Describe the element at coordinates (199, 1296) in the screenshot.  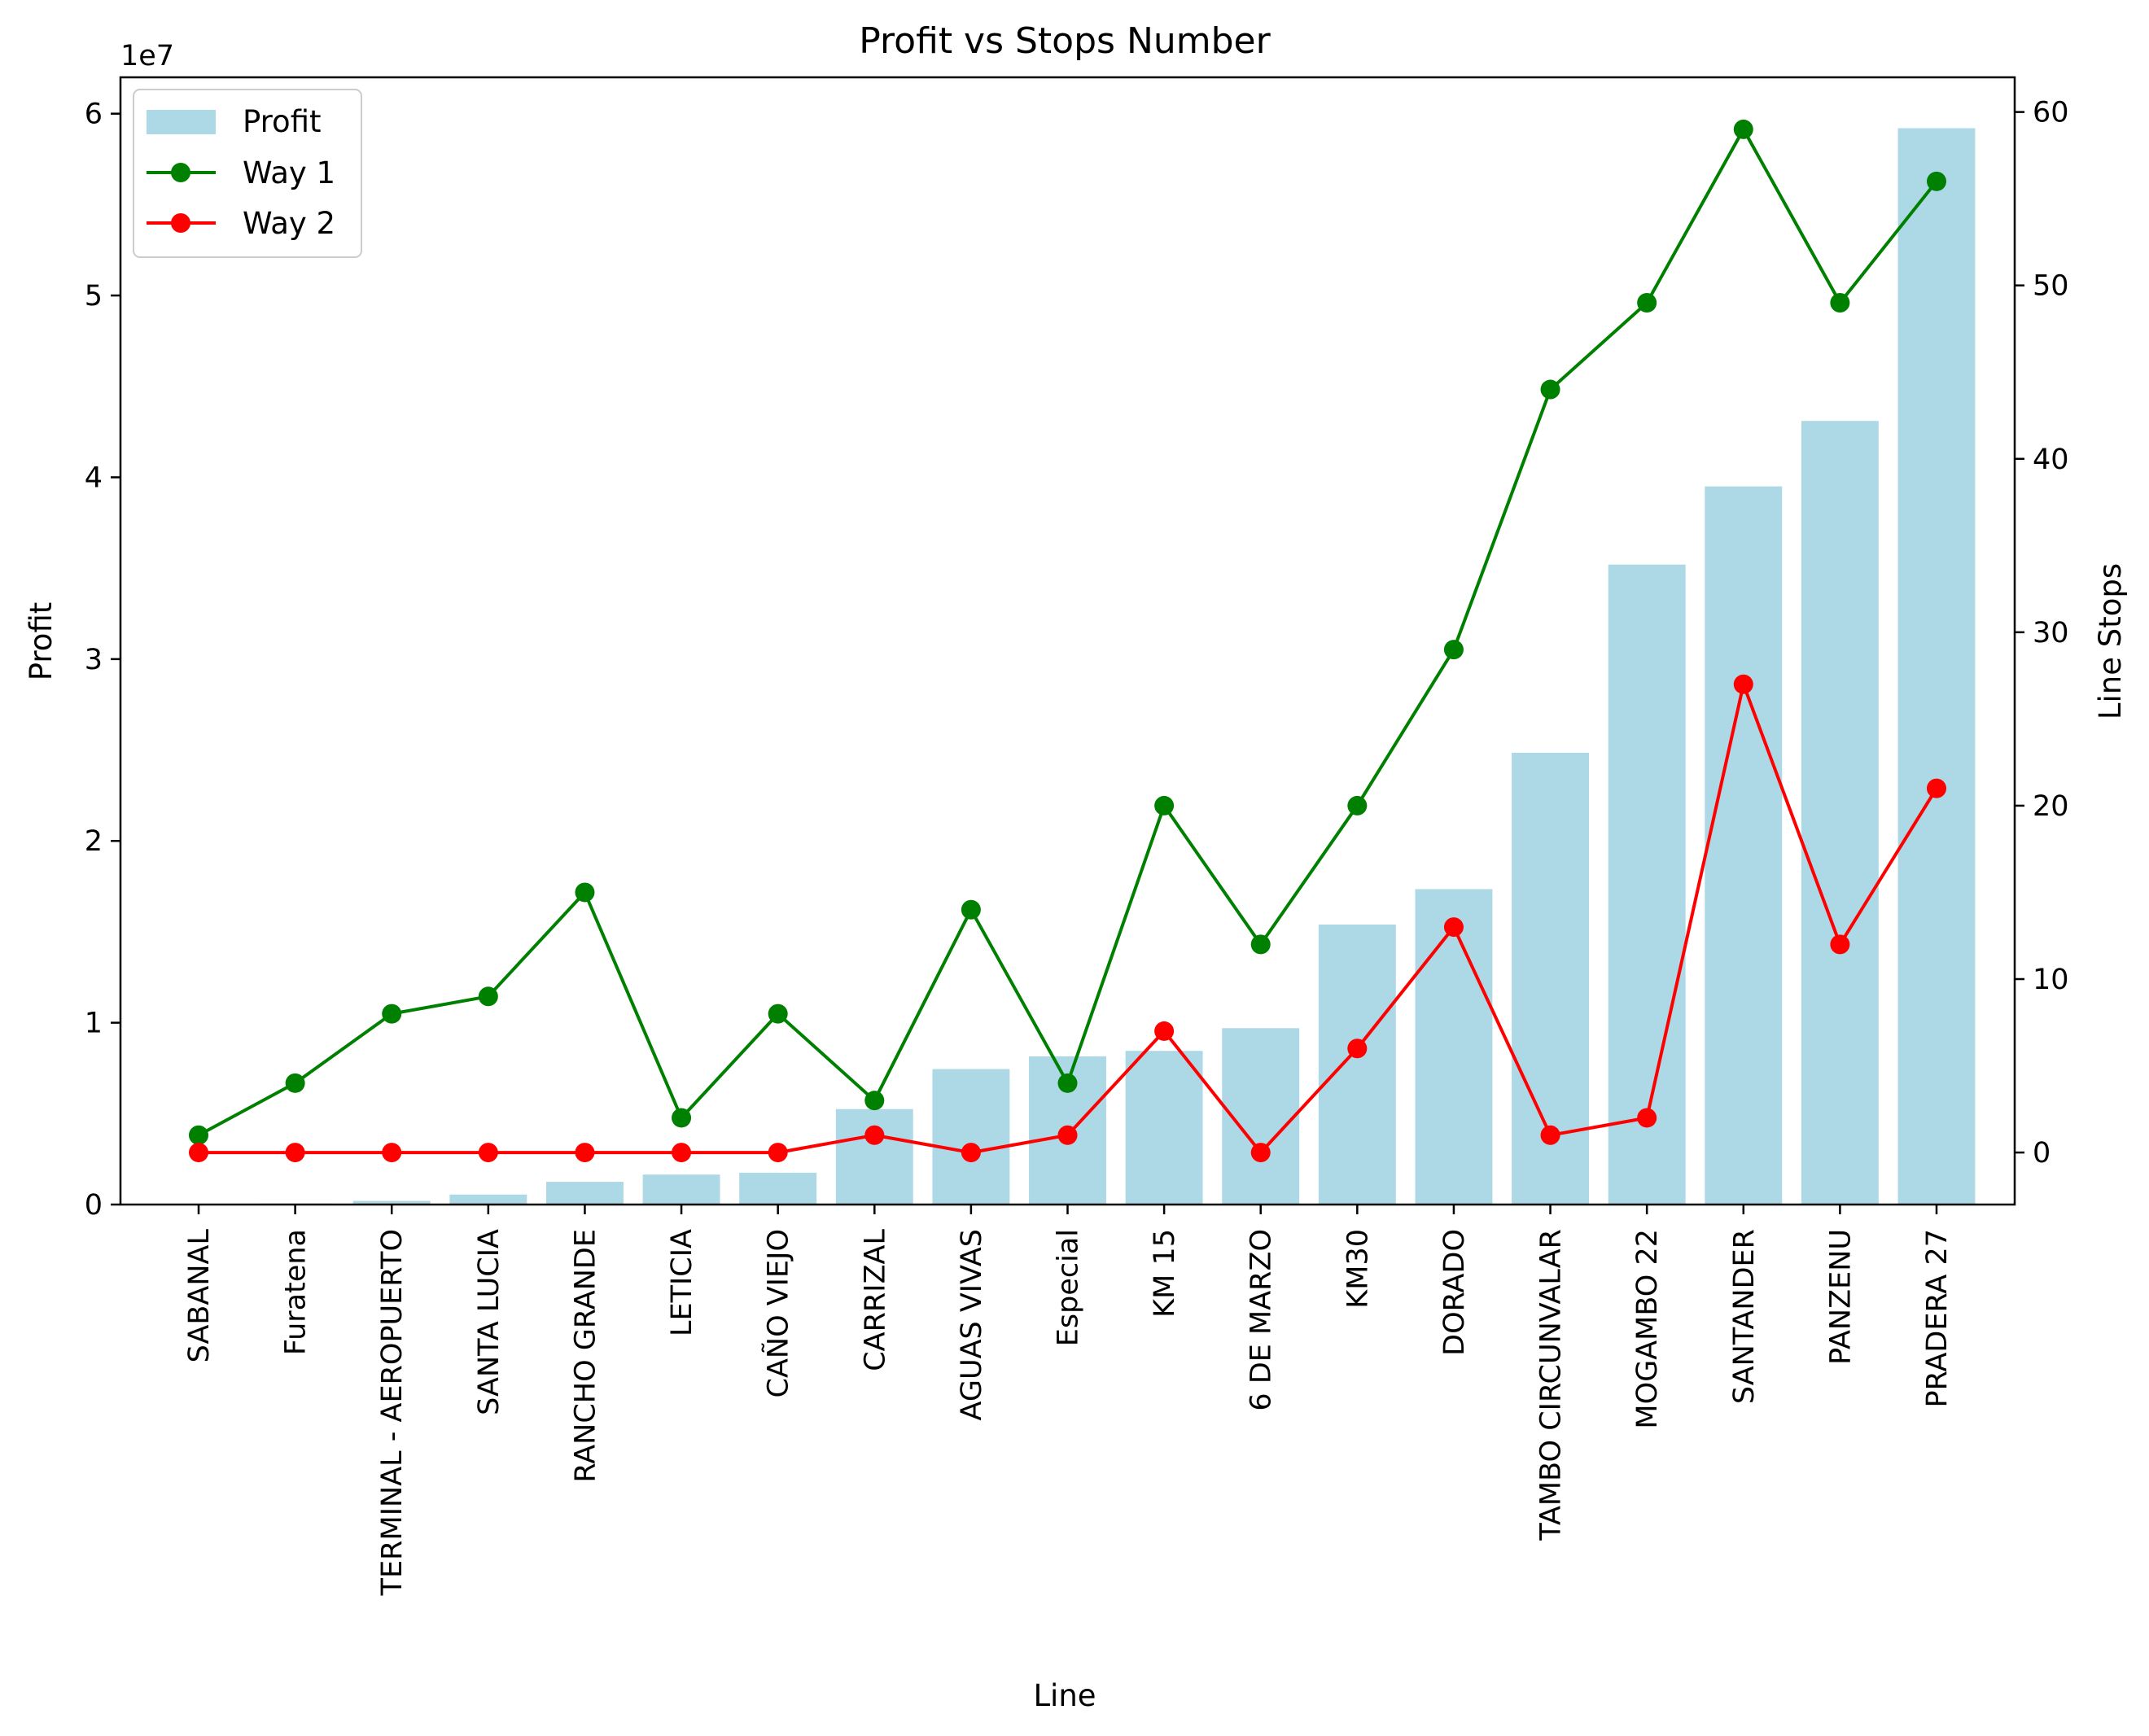
I see `x-tick-label-sabanal: SABANAL` at that location.